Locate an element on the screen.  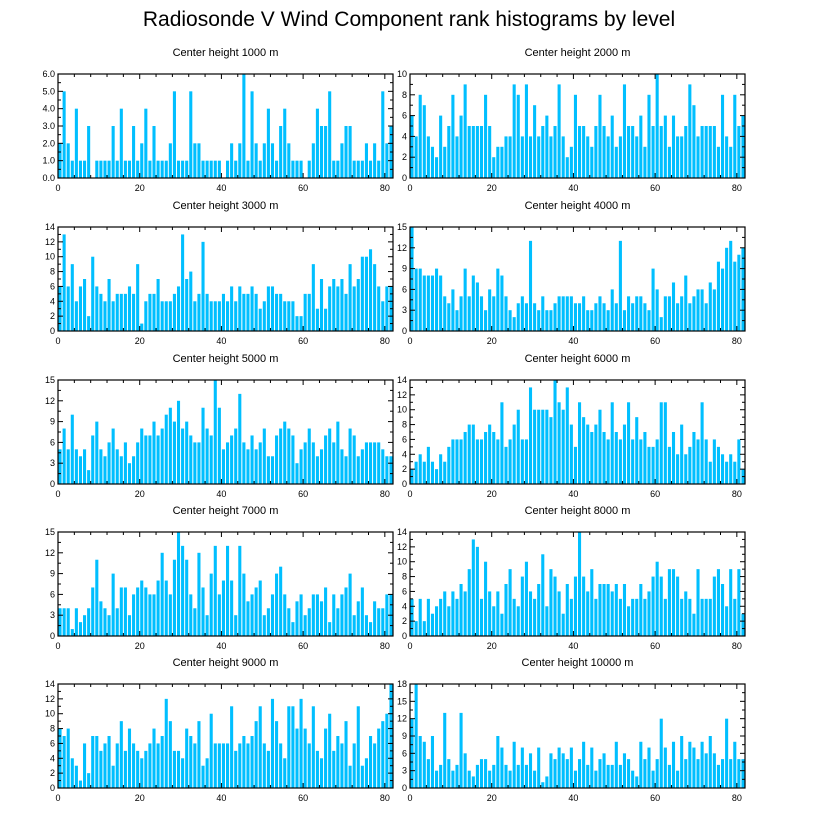
y-tick-label: 4 is located at coordinates (52, 301).